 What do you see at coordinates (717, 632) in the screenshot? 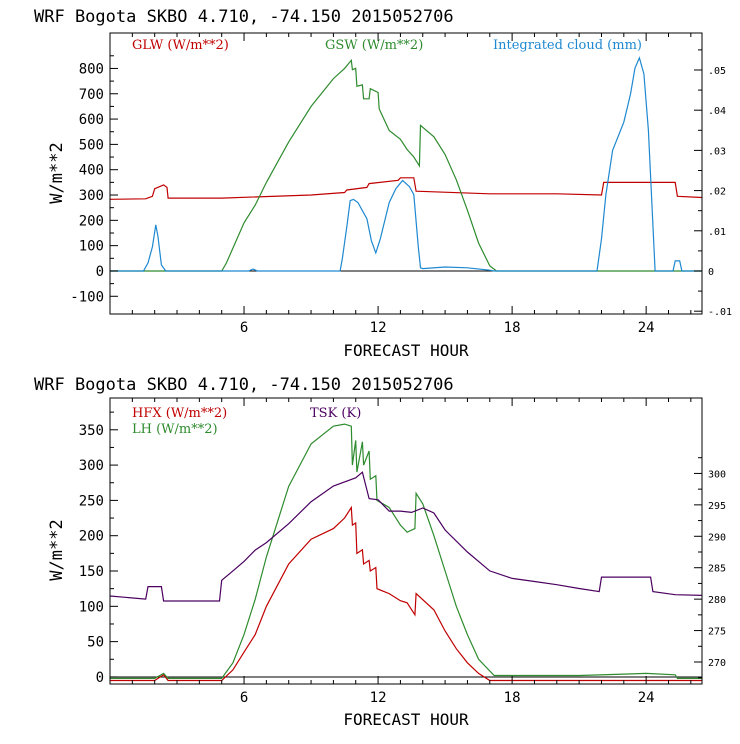
I see `y2-tick-label: 275` at bounding box center [717, 632].